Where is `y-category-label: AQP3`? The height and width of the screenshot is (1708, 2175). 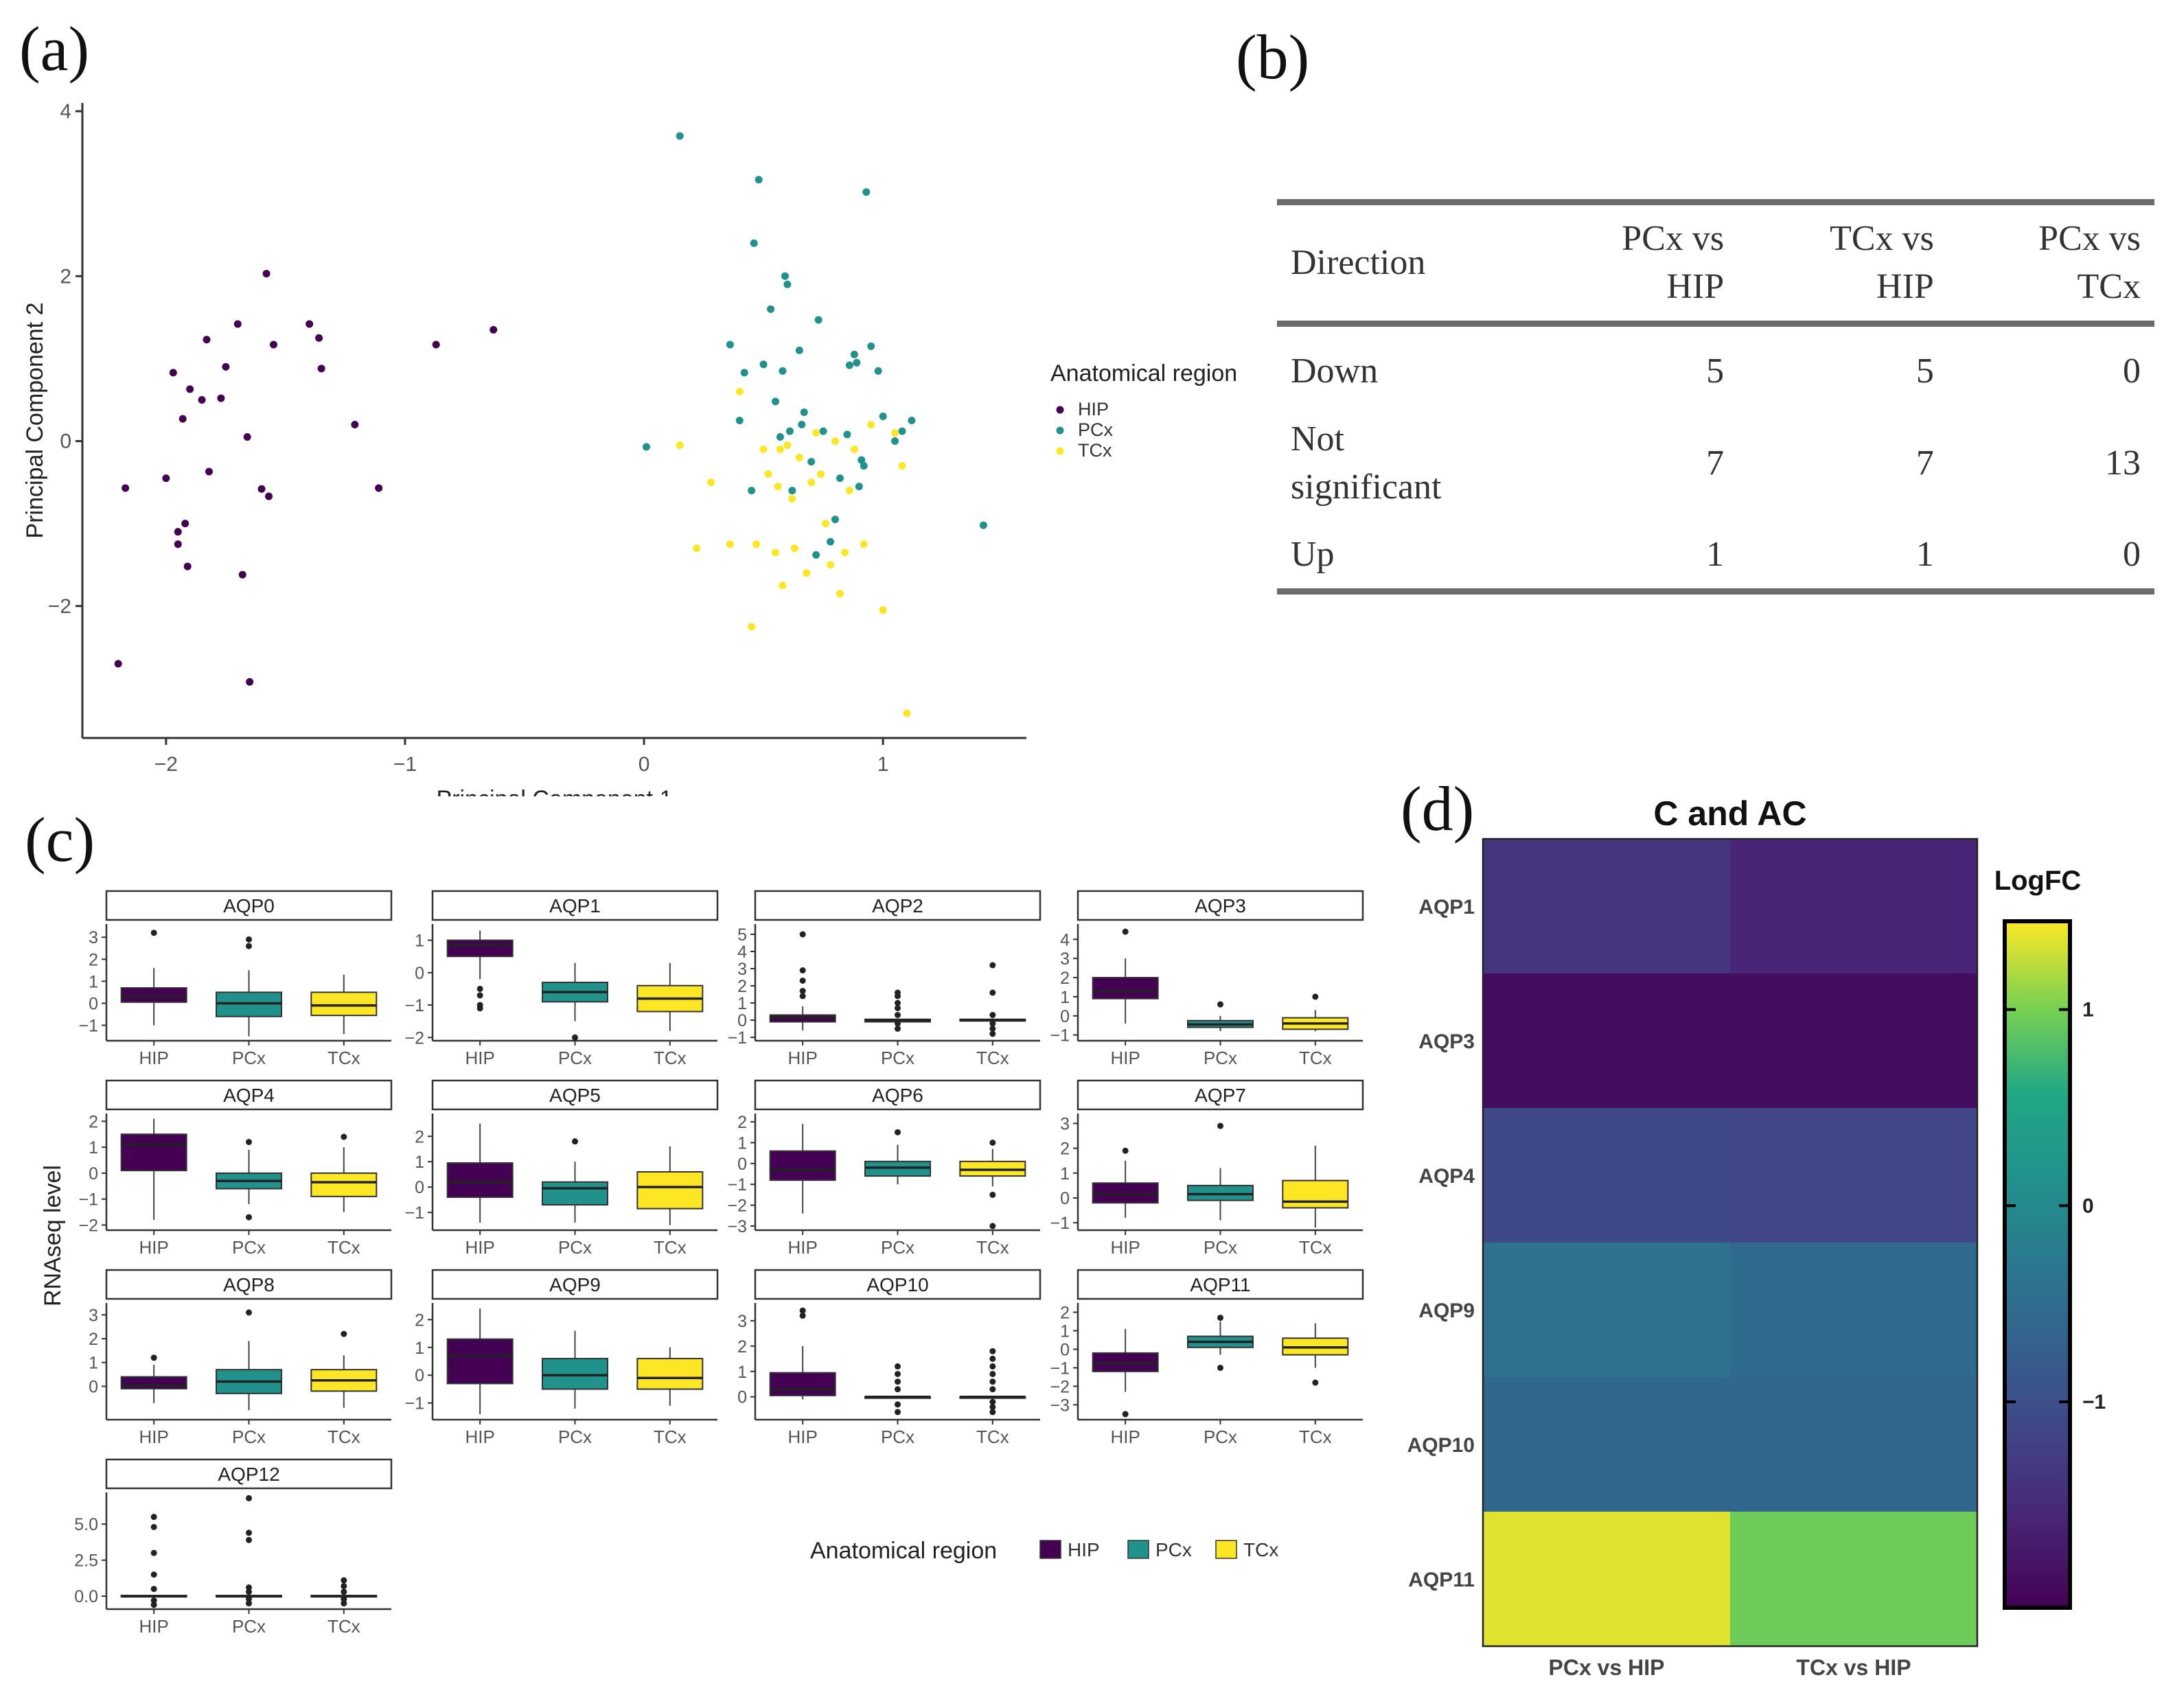
y-category-label: AQP3 is located at coordinates (1446, 1042).